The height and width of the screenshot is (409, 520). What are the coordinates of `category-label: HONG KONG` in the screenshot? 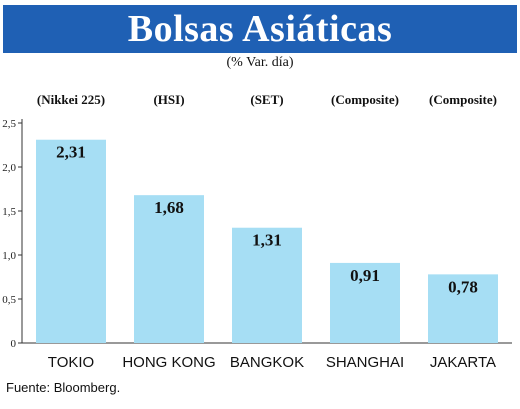 It's located at (168, 362).